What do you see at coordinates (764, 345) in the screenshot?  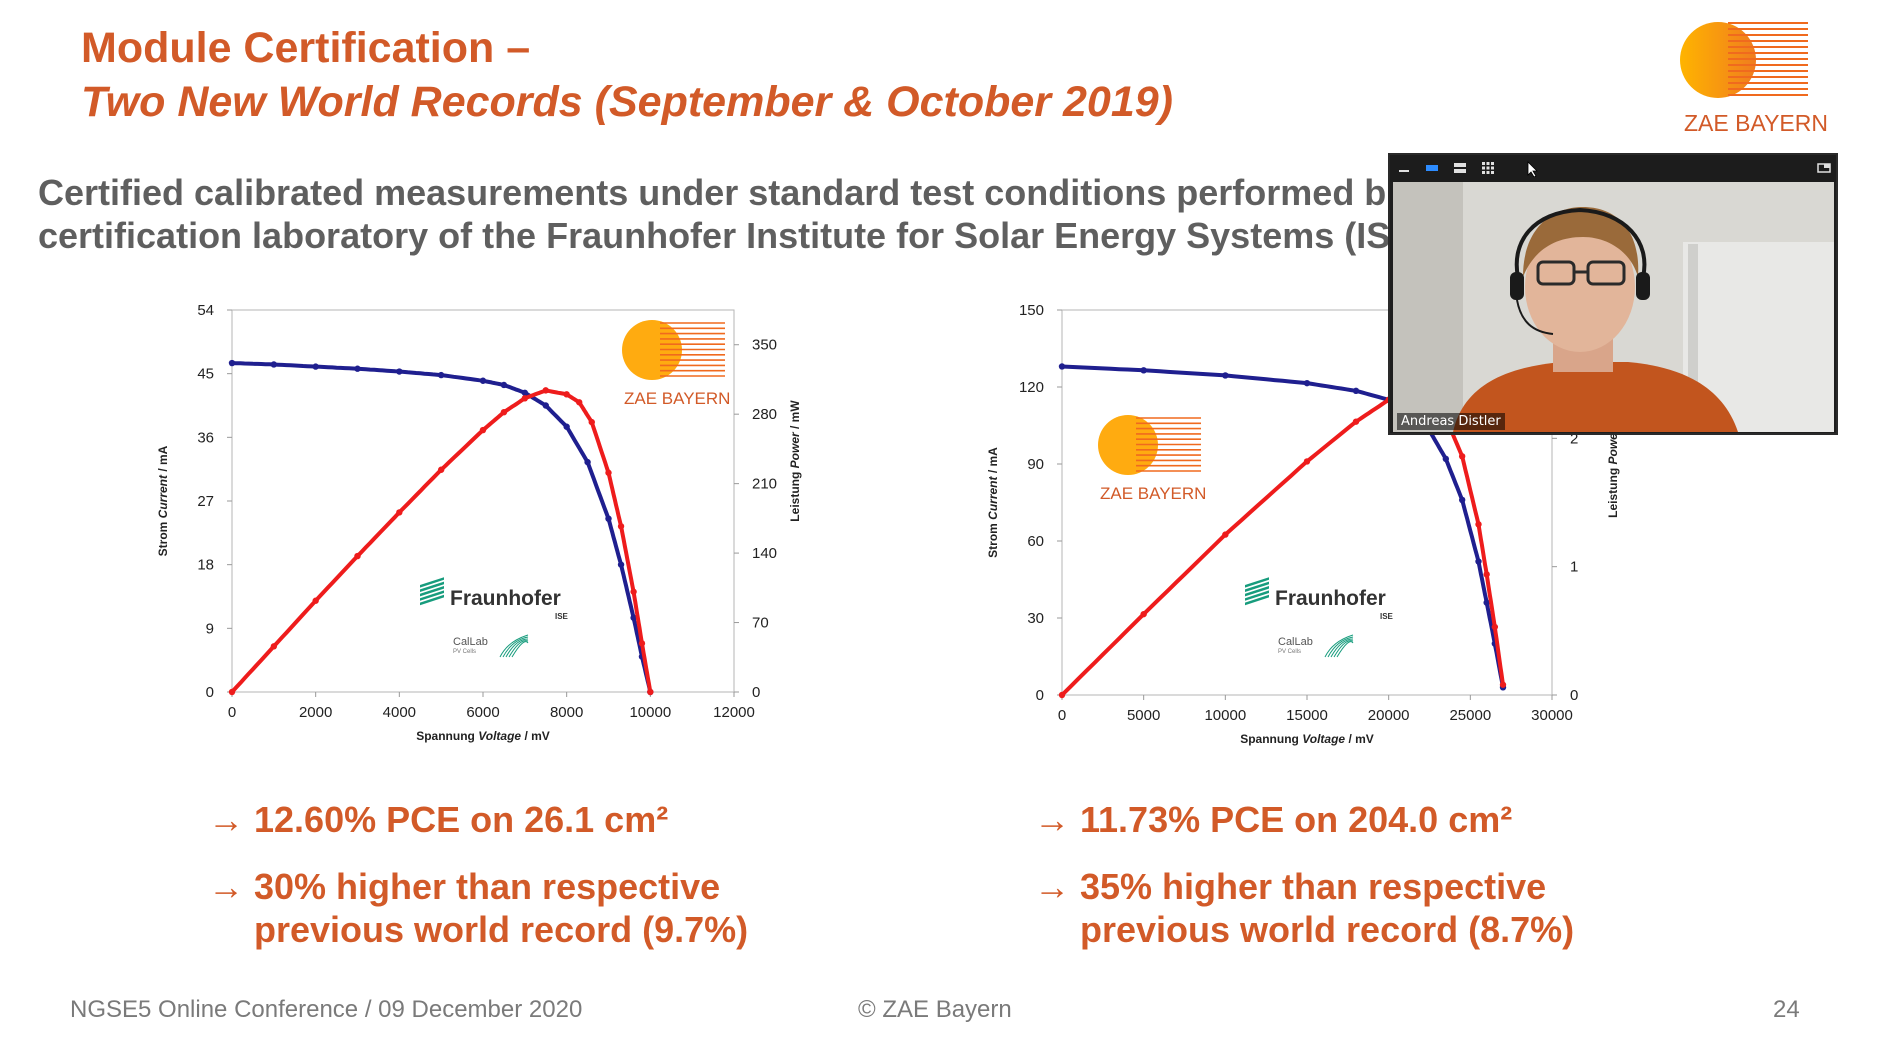 I see `y2-tick-label: 350` at bounding box center [764, 345].